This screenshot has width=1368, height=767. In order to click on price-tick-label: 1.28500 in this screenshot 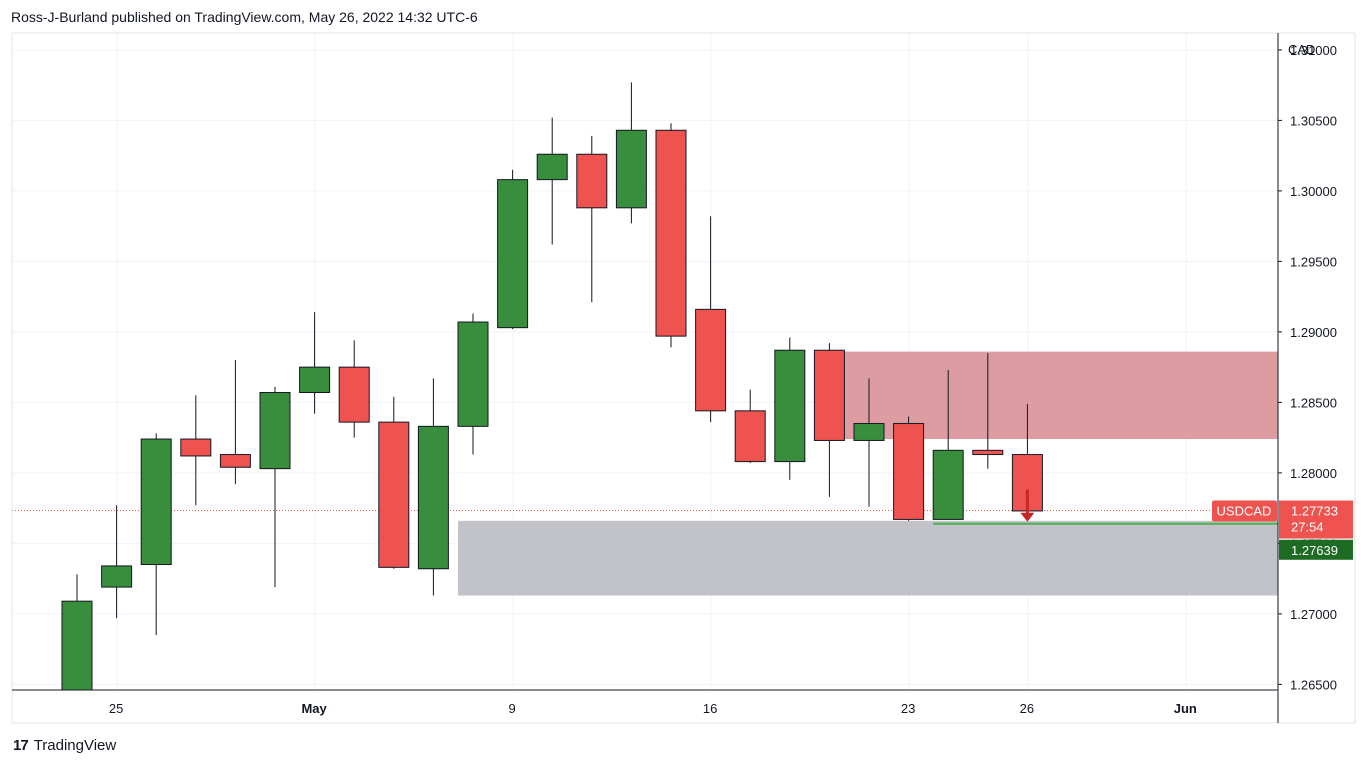, I will do `click(1313, 402)`.